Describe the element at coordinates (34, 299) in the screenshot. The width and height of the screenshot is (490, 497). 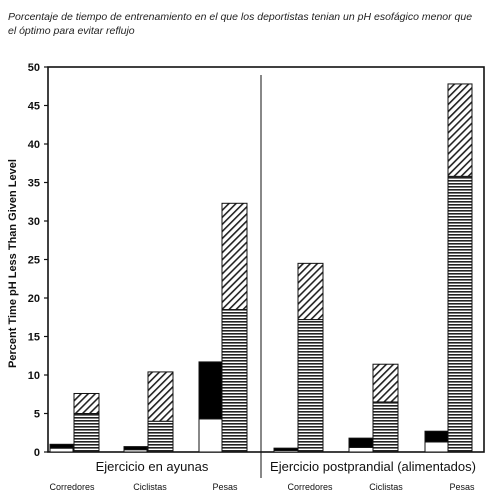
I see `y-tick-label: 20` at that location.